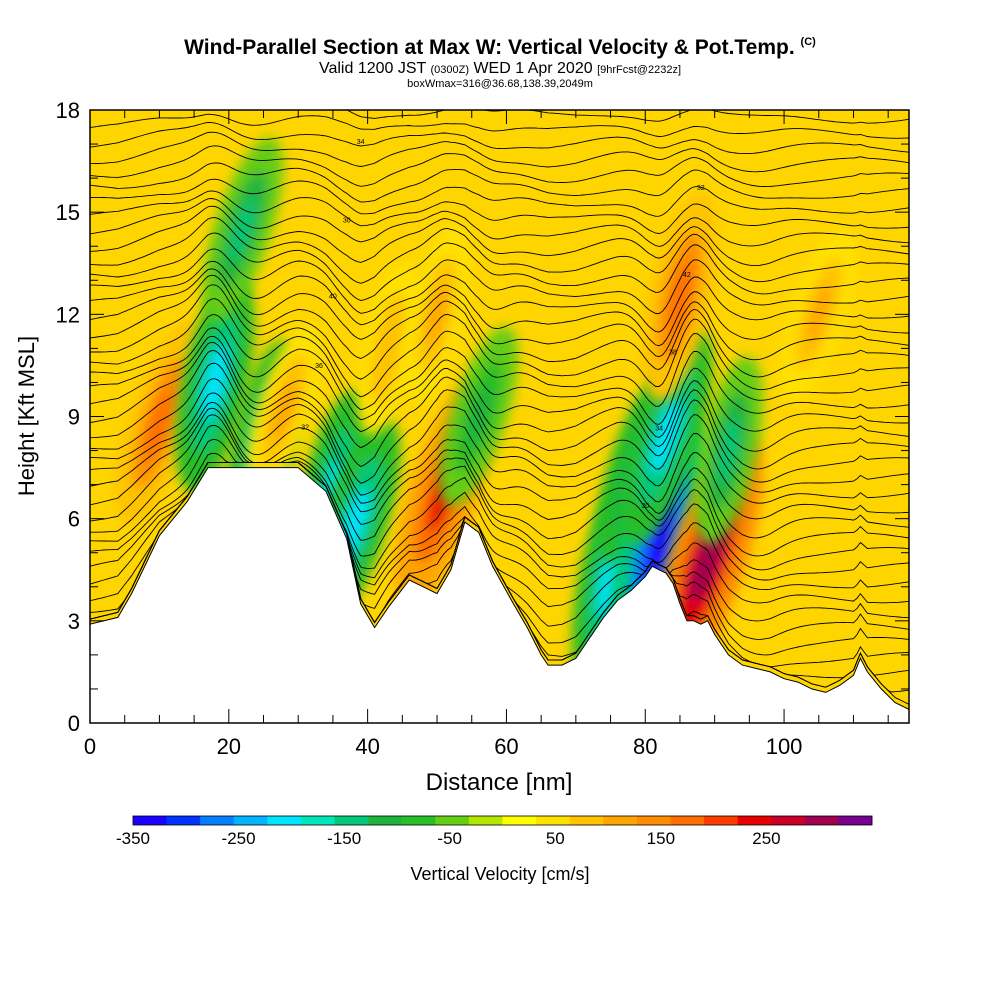 This screenshot has width=1000, height=1000. What do you see at coordinates (687, 275) in the screenshot?
I see `isentrope-label: 42` at bounding box center [687, 275].